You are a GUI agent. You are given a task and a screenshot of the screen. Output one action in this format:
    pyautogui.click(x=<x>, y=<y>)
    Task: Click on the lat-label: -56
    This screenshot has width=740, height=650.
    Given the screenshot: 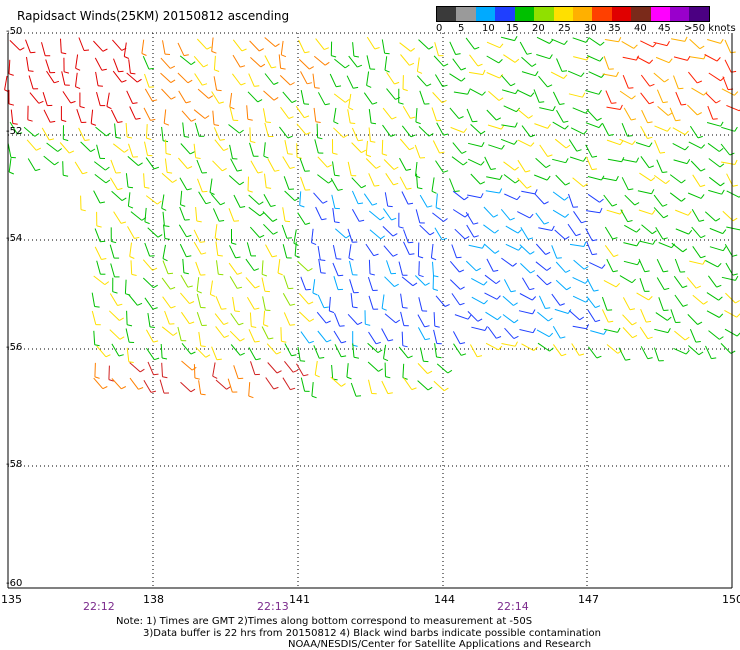 What is the action you would take?
    pyautogui.click(x=14, y=347)
    